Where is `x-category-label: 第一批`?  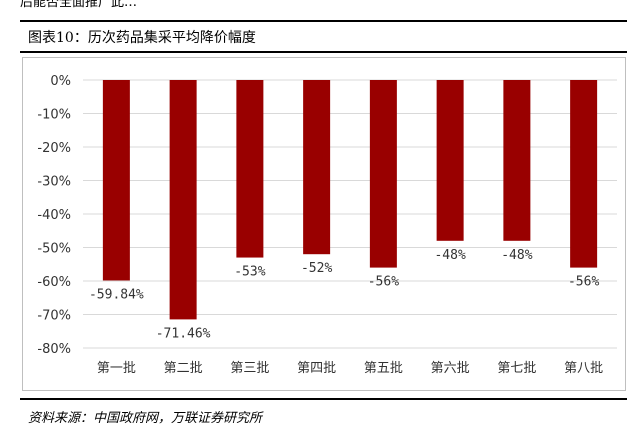
x-category-label: 第一批 is located at coordinates (116, 368).